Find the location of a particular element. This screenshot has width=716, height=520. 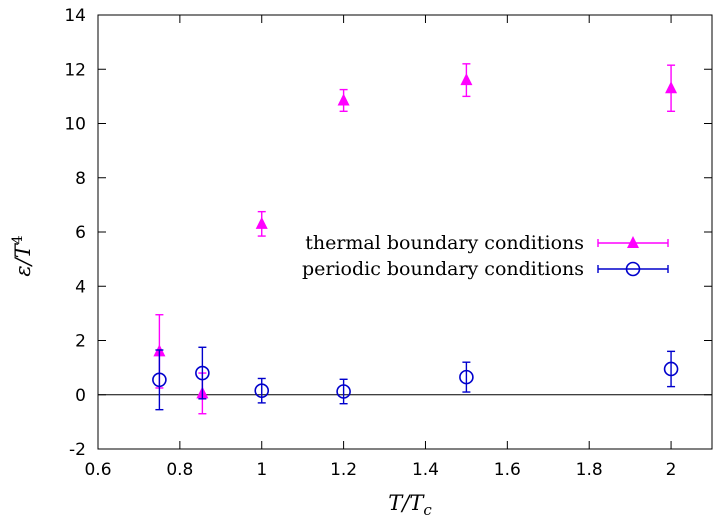

legend-label: thermal boundary conditions is located at coordinates (444, 243).